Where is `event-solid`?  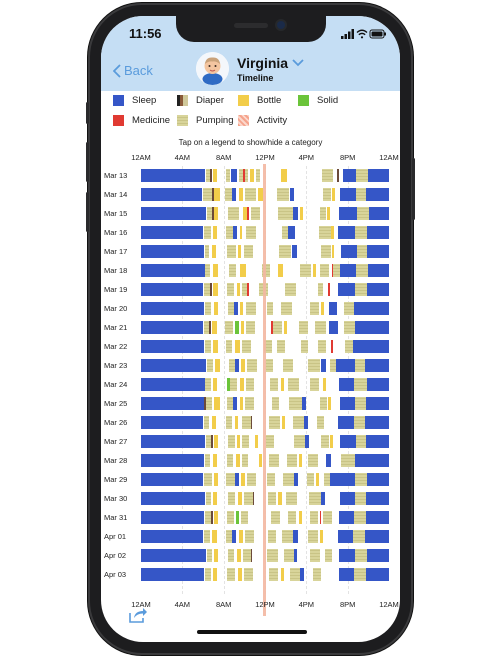 event-solid is located at coordinates (228, 384).